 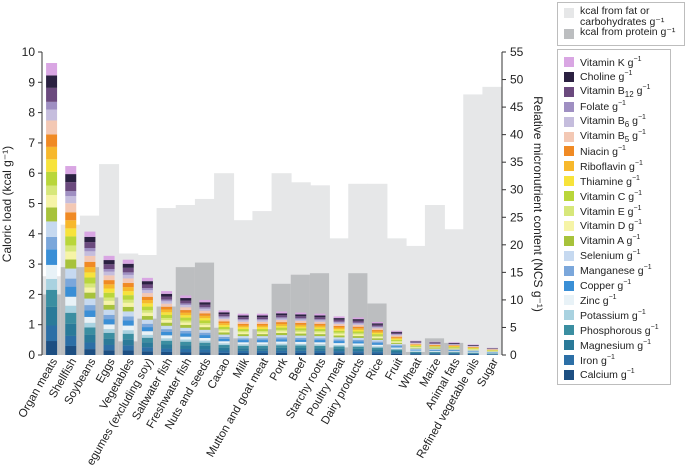 I want to click on legend-label: Vitamin C g−1, so click(x=611, y=196).